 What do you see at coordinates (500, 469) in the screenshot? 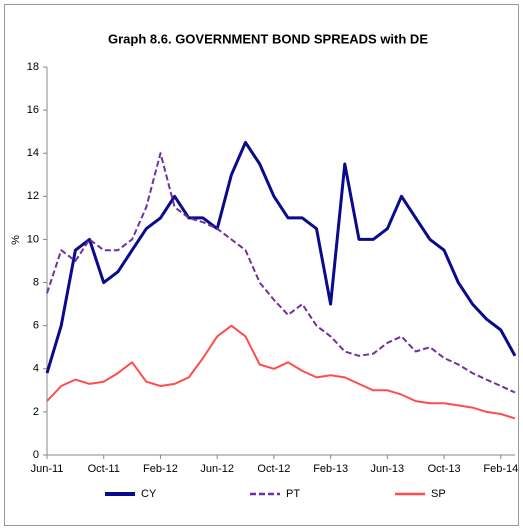
I see `x-tick-label: Feb-14` at bounding box center [500, 469].